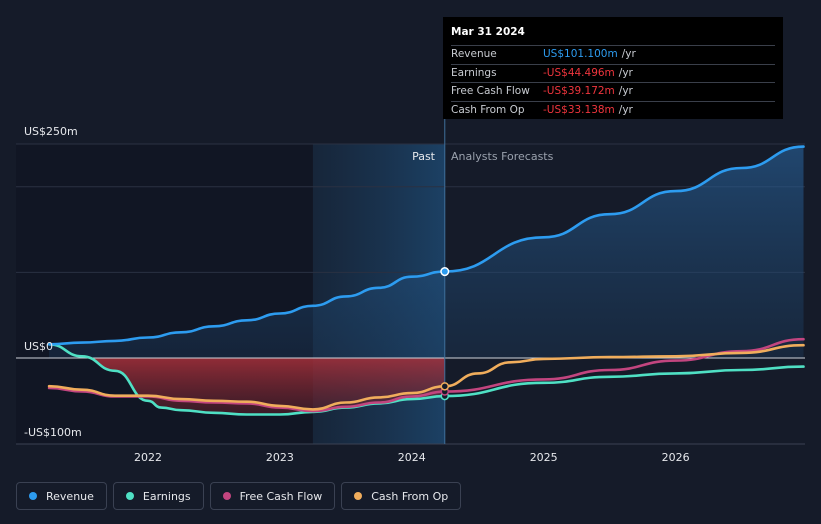 The height and width of the screenshot is (524, 821). I want to click on marker-revenue, so click(445, 271).